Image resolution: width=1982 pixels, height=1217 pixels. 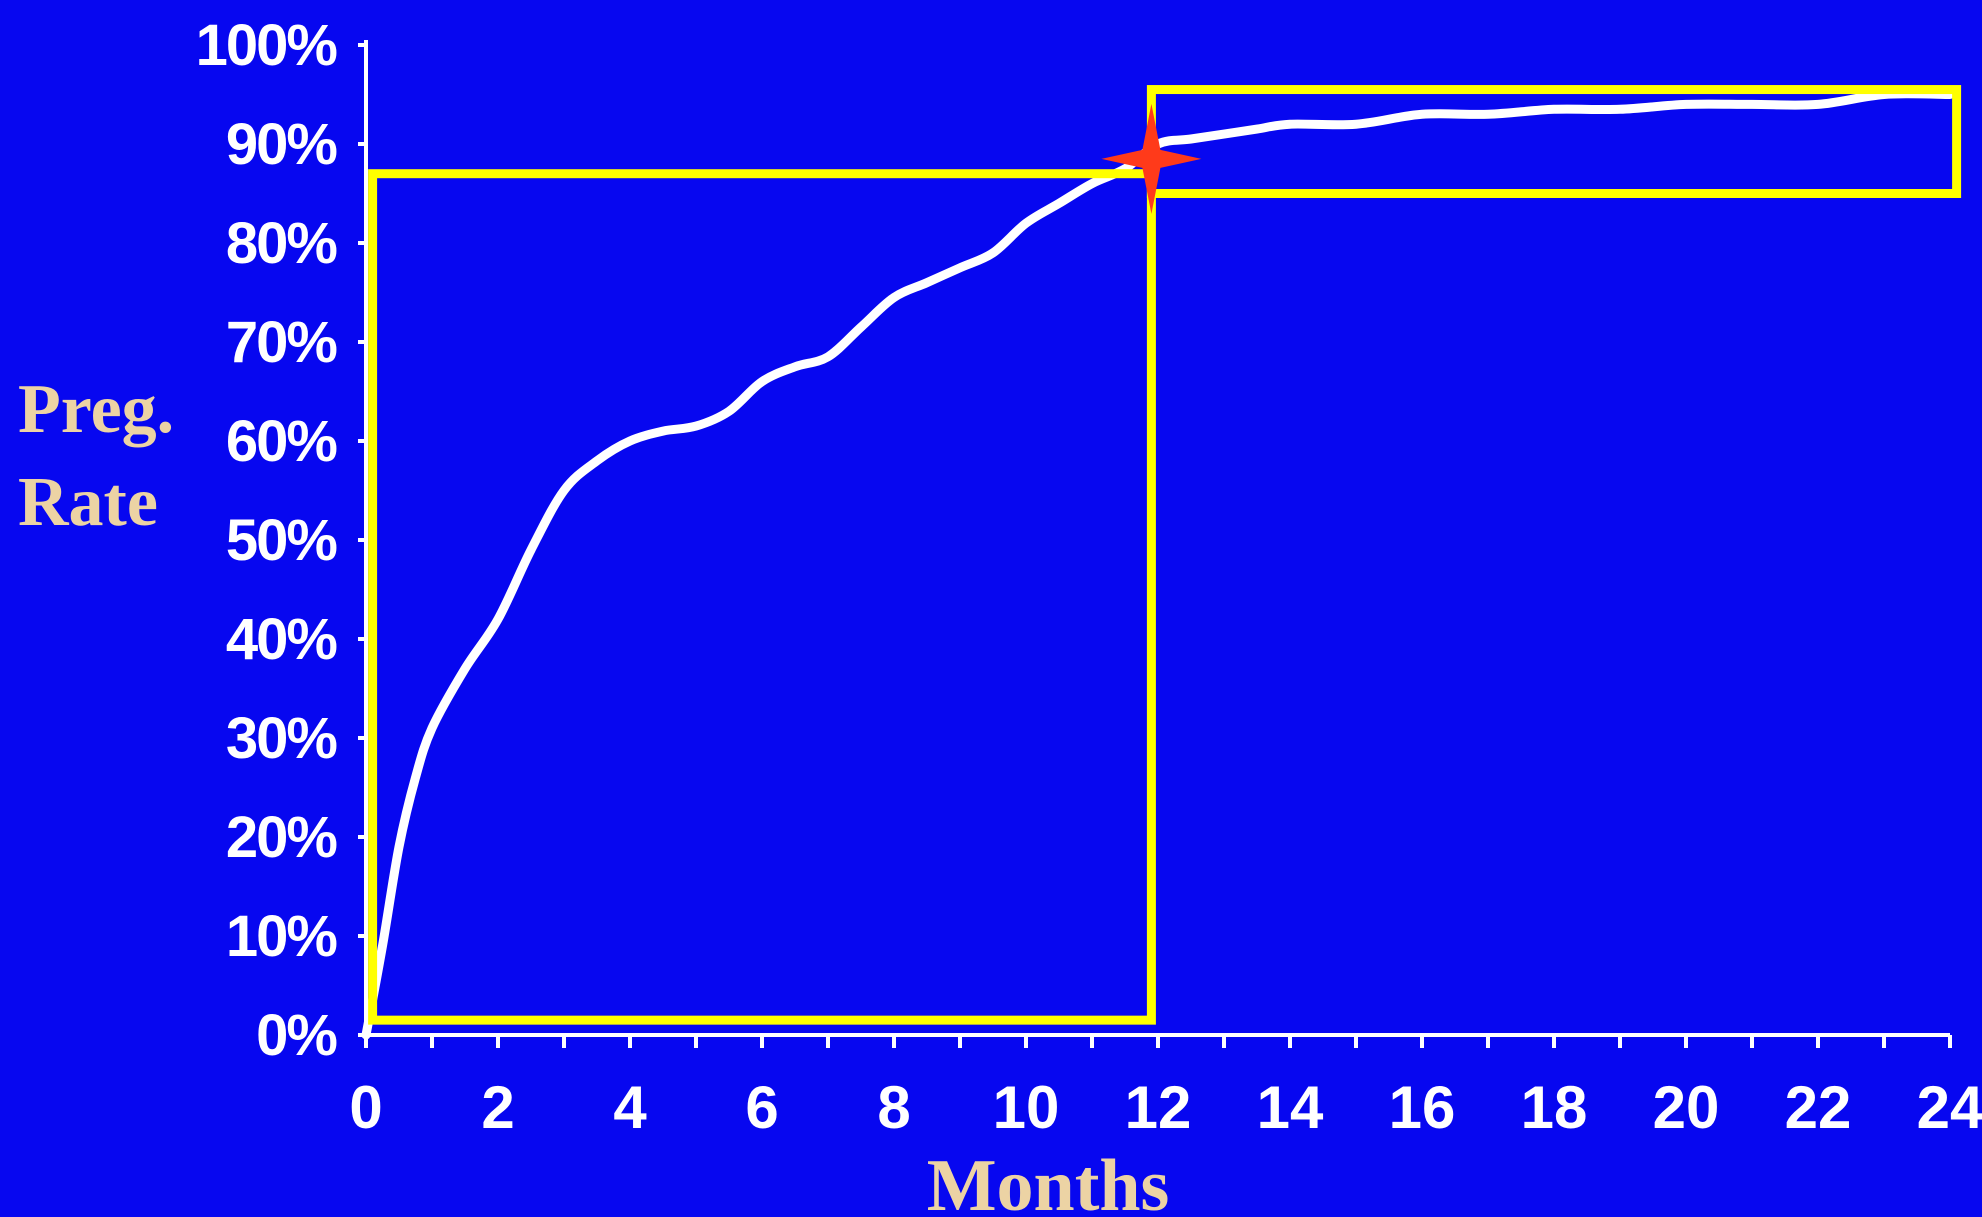 I want to click on y-tick-label: 0%, so click(x=296, y=1035).